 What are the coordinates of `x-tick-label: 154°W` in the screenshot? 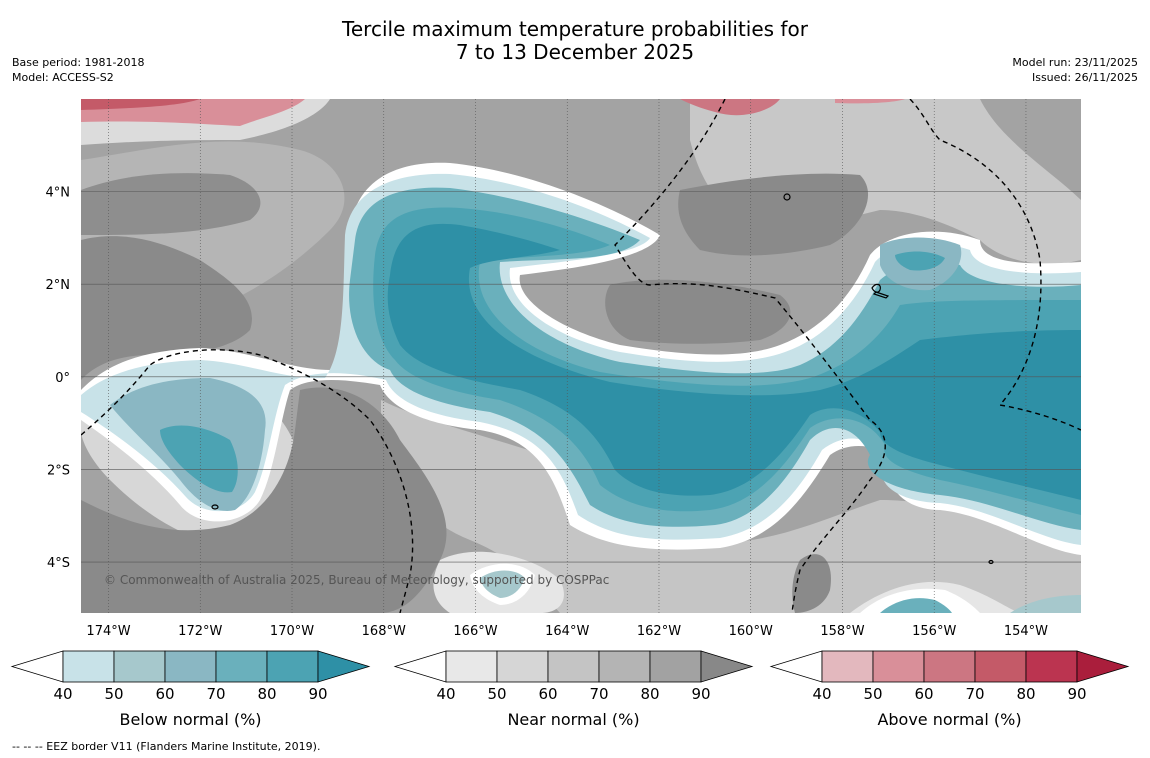 It's located at (1026, 631).